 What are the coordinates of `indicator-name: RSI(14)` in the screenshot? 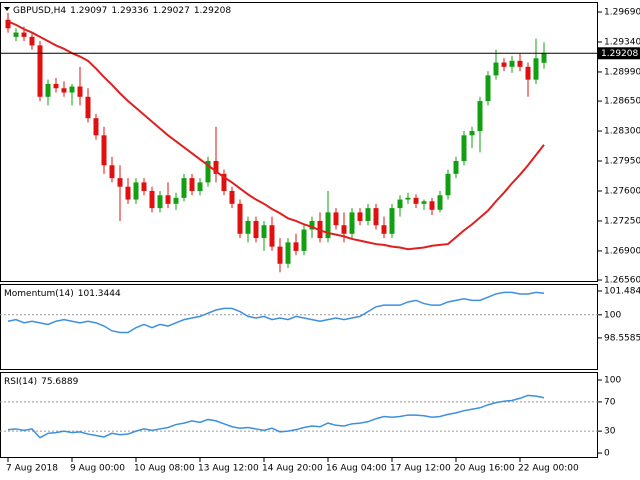 It's located at (20, 382).